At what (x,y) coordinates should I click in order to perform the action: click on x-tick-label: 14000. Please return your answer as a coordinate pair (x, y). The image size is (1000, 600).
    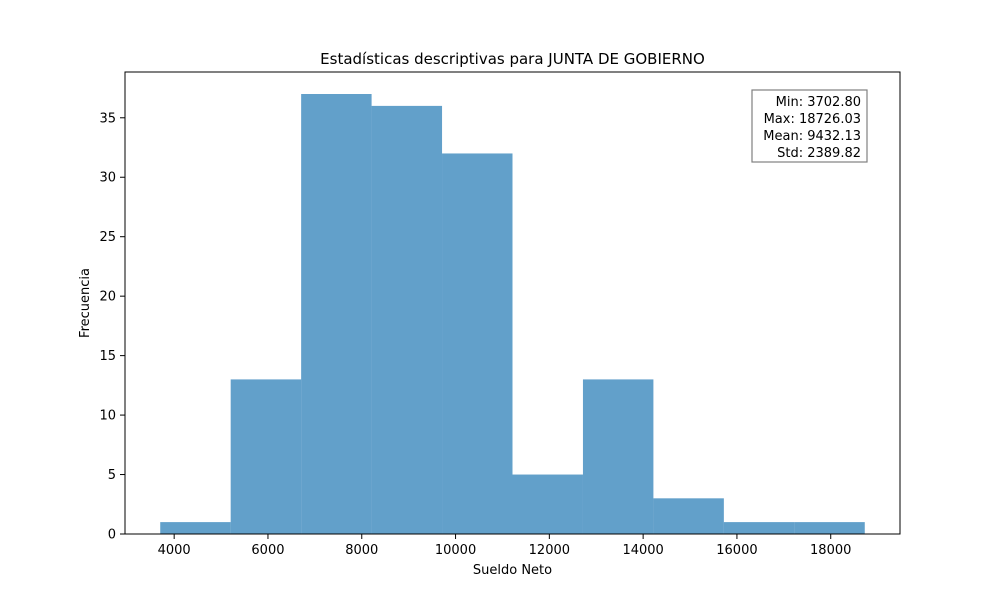
    Looking at the image, I should click on (642, 550).